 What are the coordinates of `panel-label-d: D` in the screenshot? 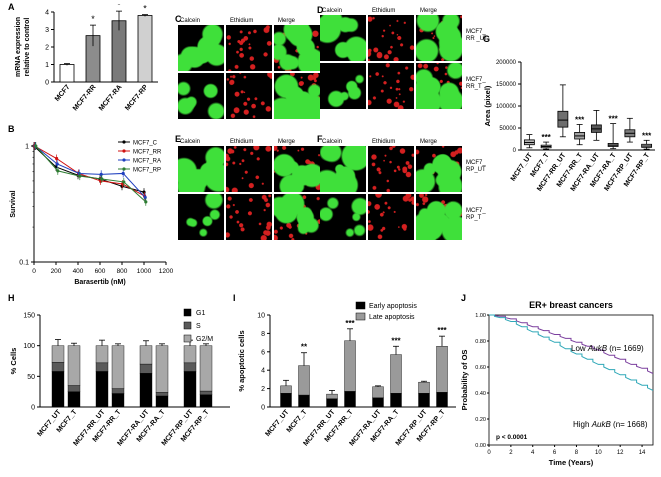 It's located at (320, 10).